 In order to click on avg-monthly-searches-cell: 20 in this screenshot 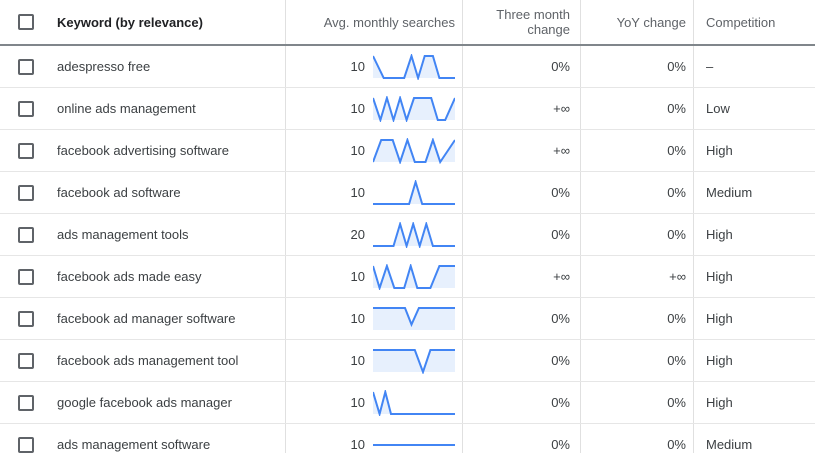, I will do `click(373, 234)`.